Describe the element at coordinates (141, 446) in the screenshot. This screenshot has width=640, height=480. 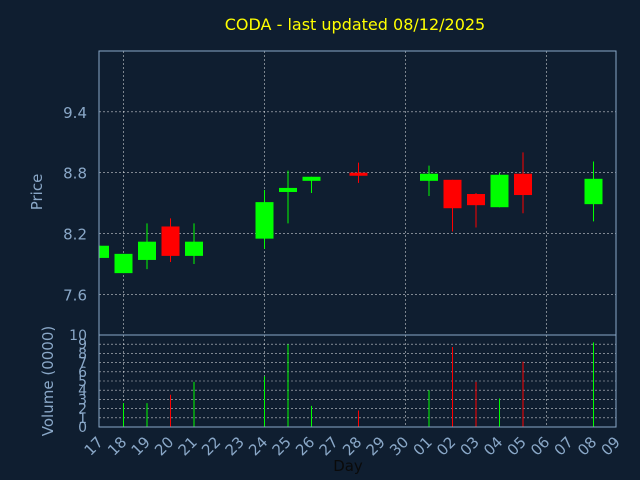
I see `x-tick-label: 19` at that location.